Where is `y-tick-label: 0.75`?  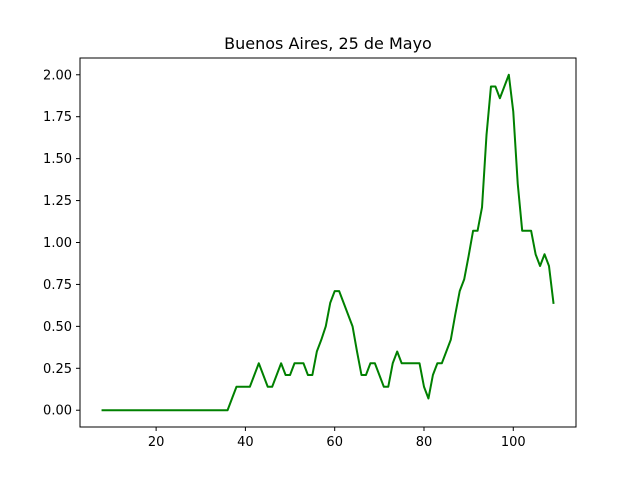 y-tick-label: 0.75 is located at coordinates (57, 285).